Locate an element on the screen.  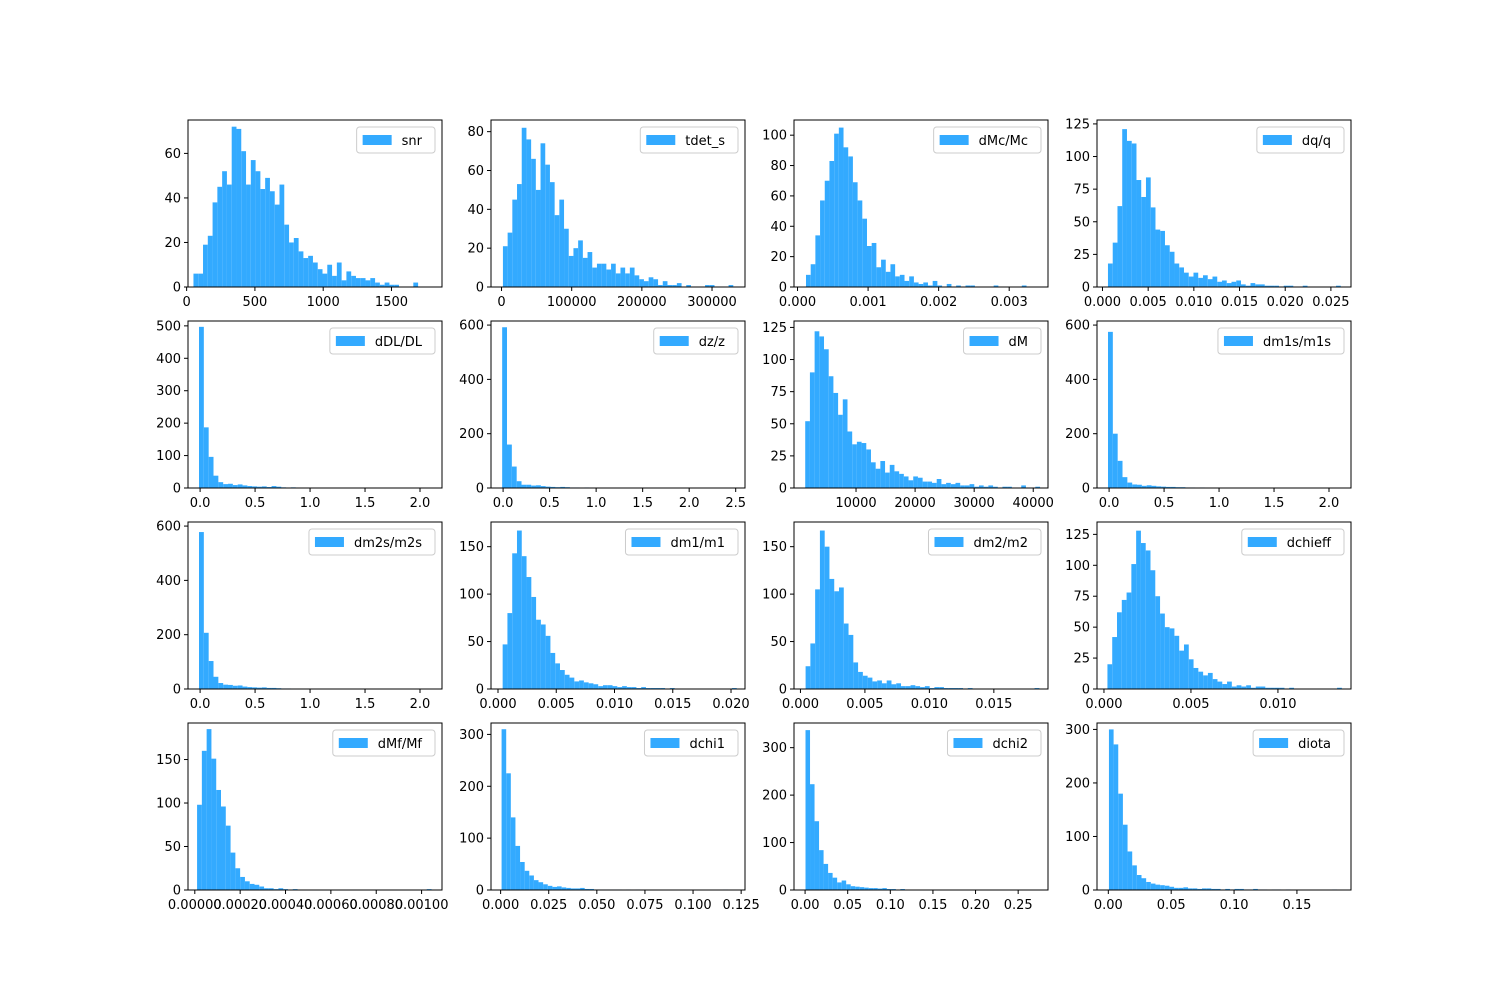
y-tick-label: 600 is located at coordinates (1077, 326).